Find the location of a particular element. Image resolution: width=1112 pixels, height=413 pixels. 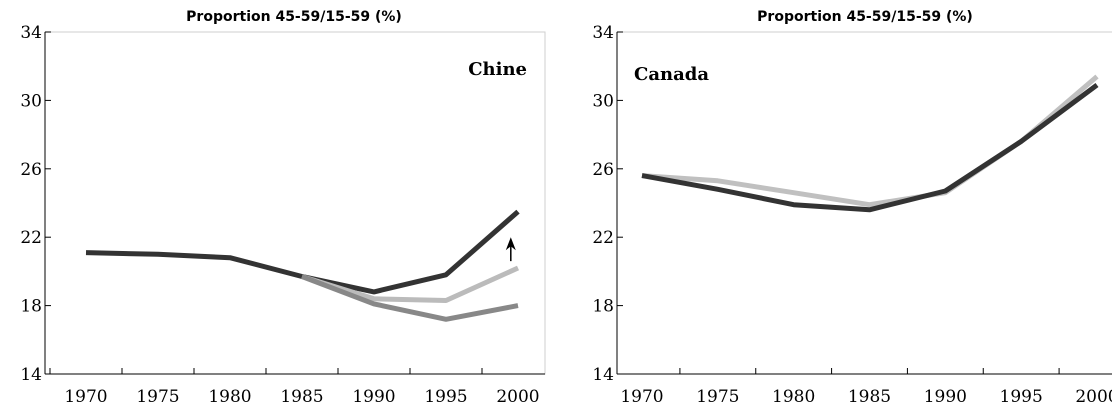

country-label: Chine is located at coordinates (497, 69).